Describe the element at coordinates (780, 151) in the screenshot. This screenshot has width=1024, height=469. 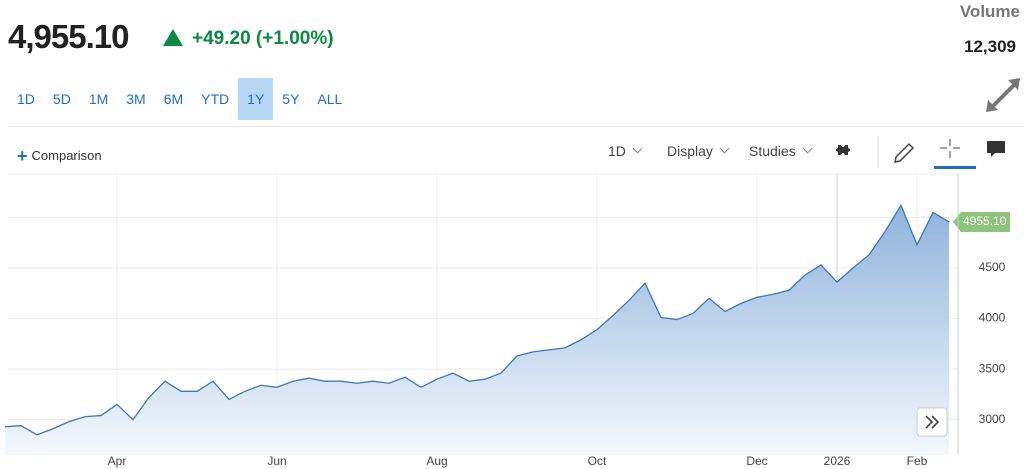
I see `studies-dropdown: Studies` at that location.